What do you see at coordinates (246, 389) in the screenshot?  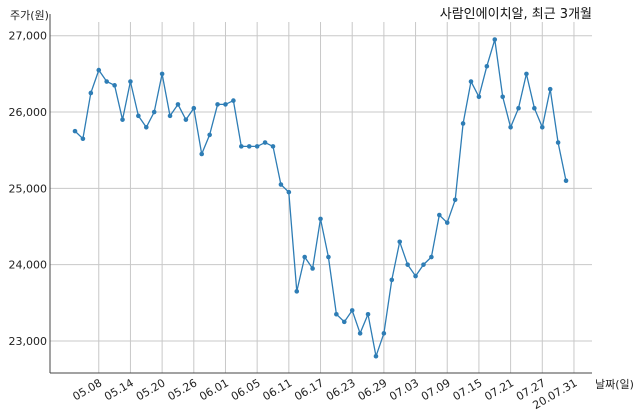 I see `x-tick-label: 06.05` at bounding box center [246, 389].